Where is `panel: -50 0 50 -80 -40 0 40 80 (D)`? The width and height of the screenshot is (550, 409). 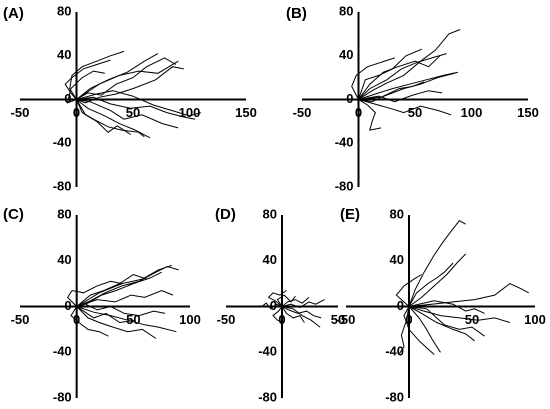
panel: -50 0 50 -80 -40 0 40 80 (D) is located at coordinates (280, 305).